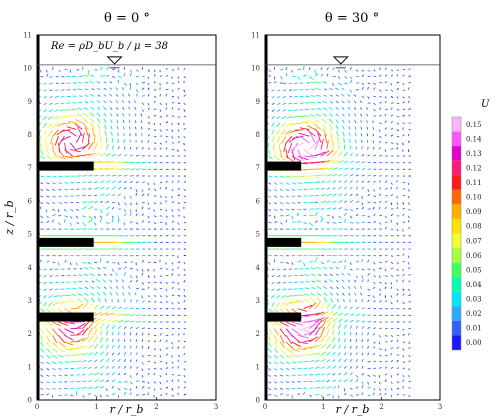 The height and width of the screenshot is (417, 500). I want to click on free-surface-symbol, so click(340, 60).